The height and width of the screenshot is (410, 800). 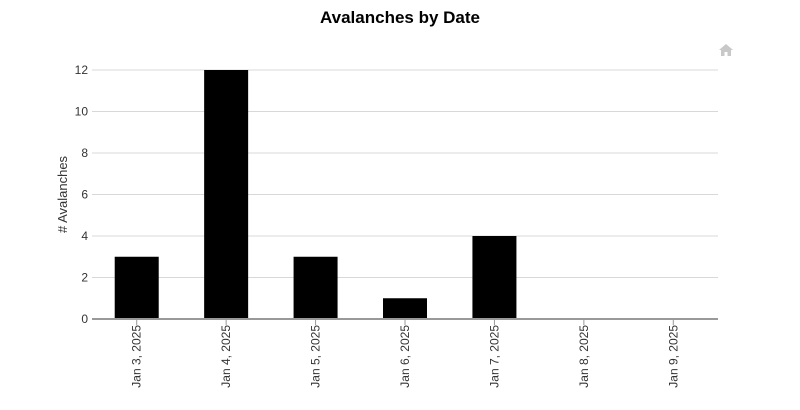 What do you see at coordinates (726, 50) in the screenshot?
I see `home-icon` at bounding box center [726, 50].